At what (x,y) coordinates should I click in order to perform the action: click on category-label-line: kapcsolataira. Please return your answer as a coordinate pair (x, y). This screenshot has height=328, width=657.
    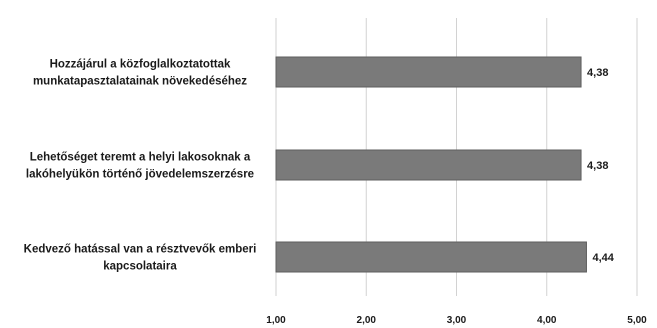
    Looking at the image, I should click on (140, 267).